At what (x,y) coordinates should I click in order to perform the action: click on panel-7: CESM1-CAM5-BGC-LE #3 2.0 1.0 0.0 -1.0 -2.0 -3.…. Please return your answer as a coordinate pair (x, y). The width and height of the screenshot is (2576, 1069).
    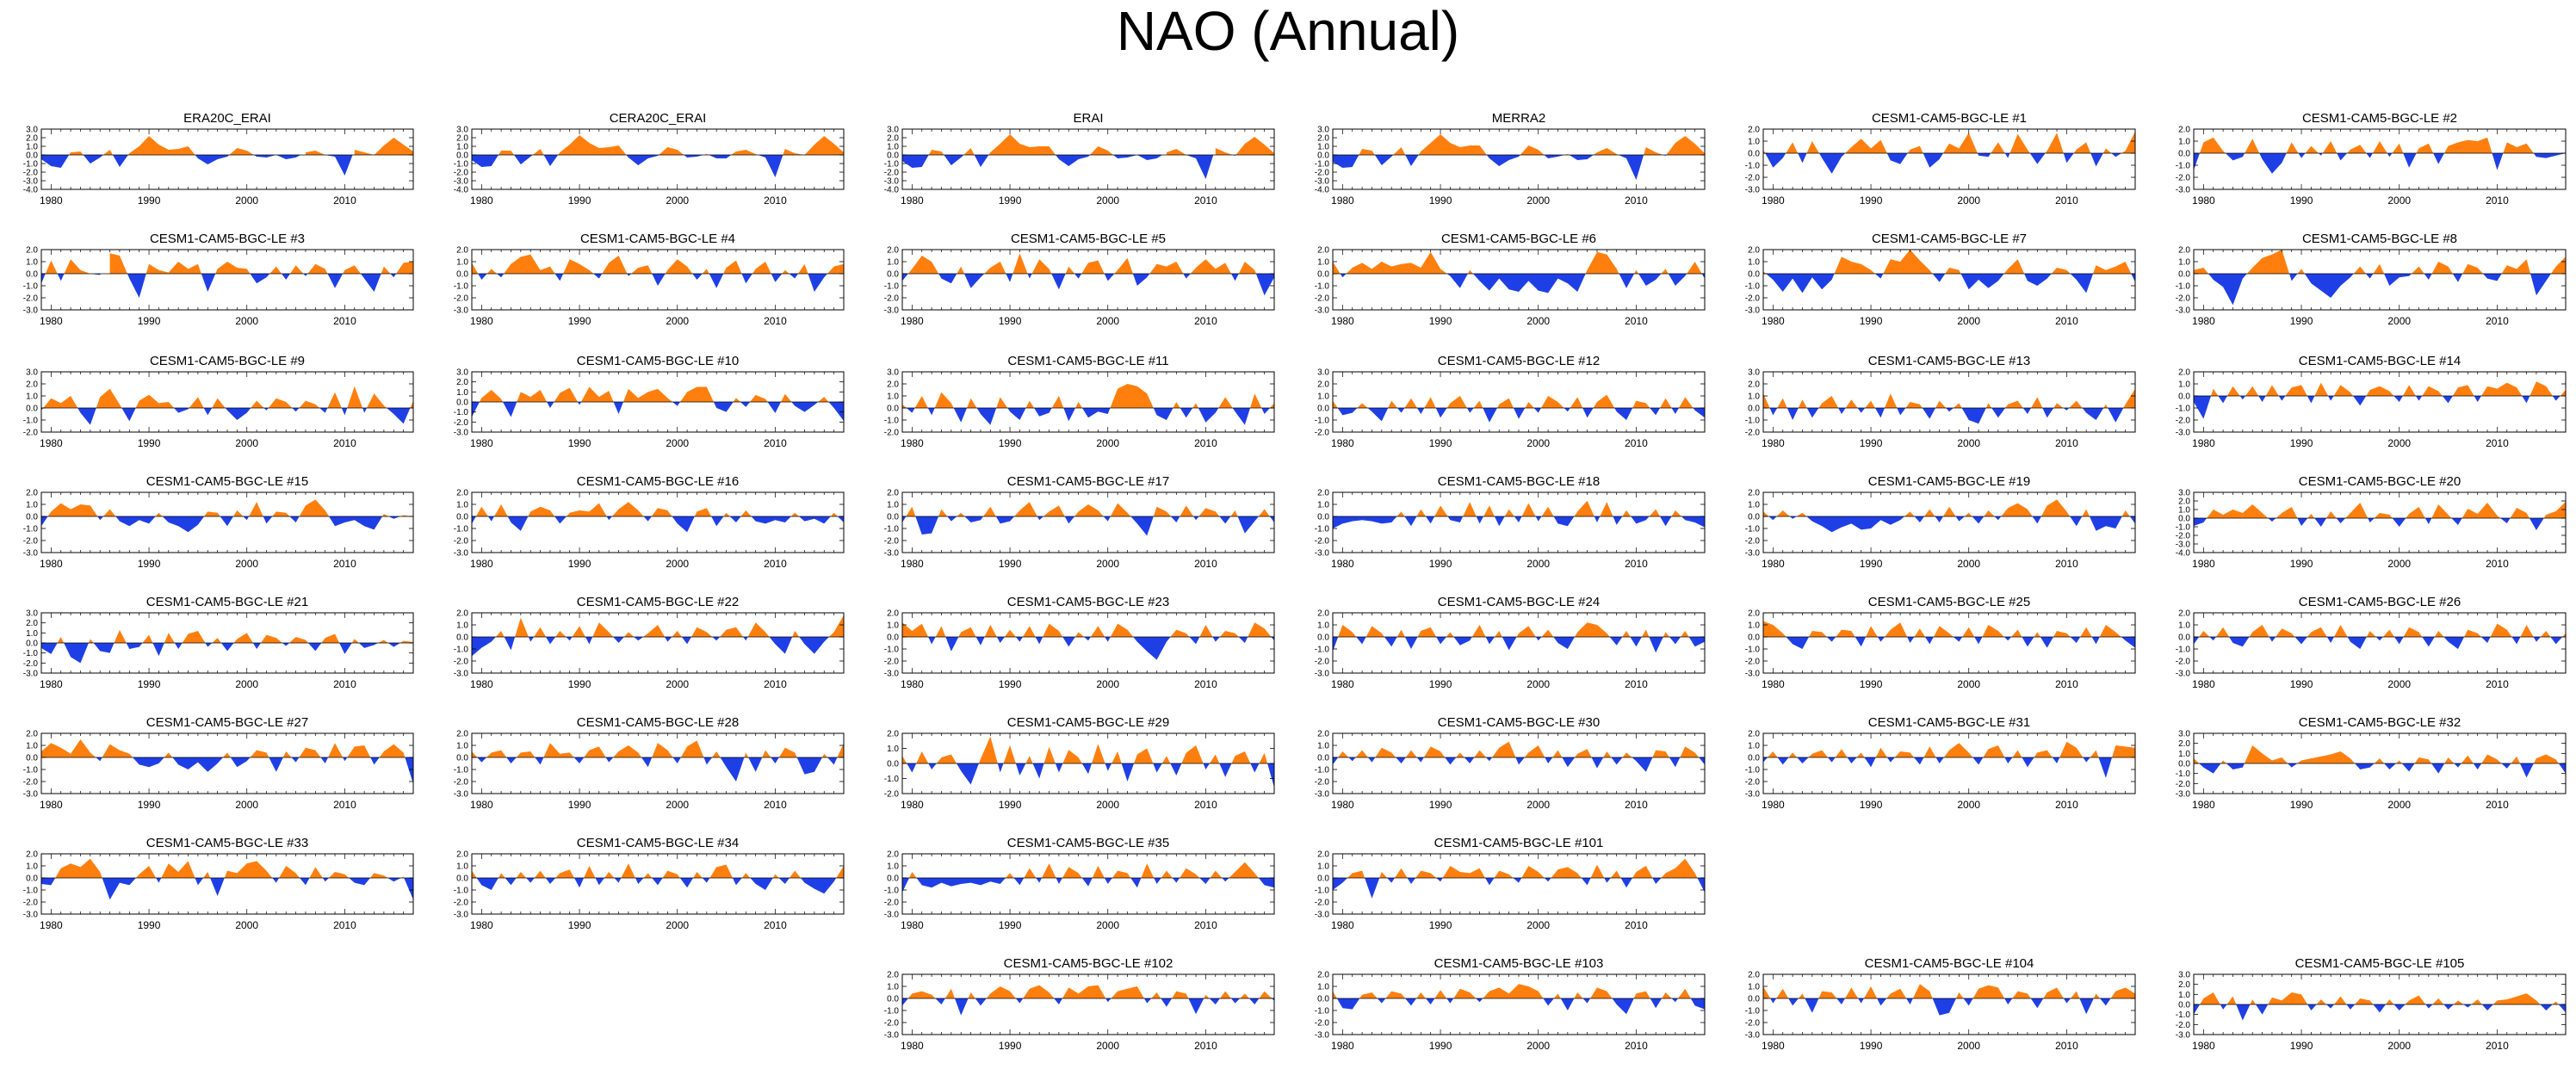
    Looking at the image, I should click on (219, 280).